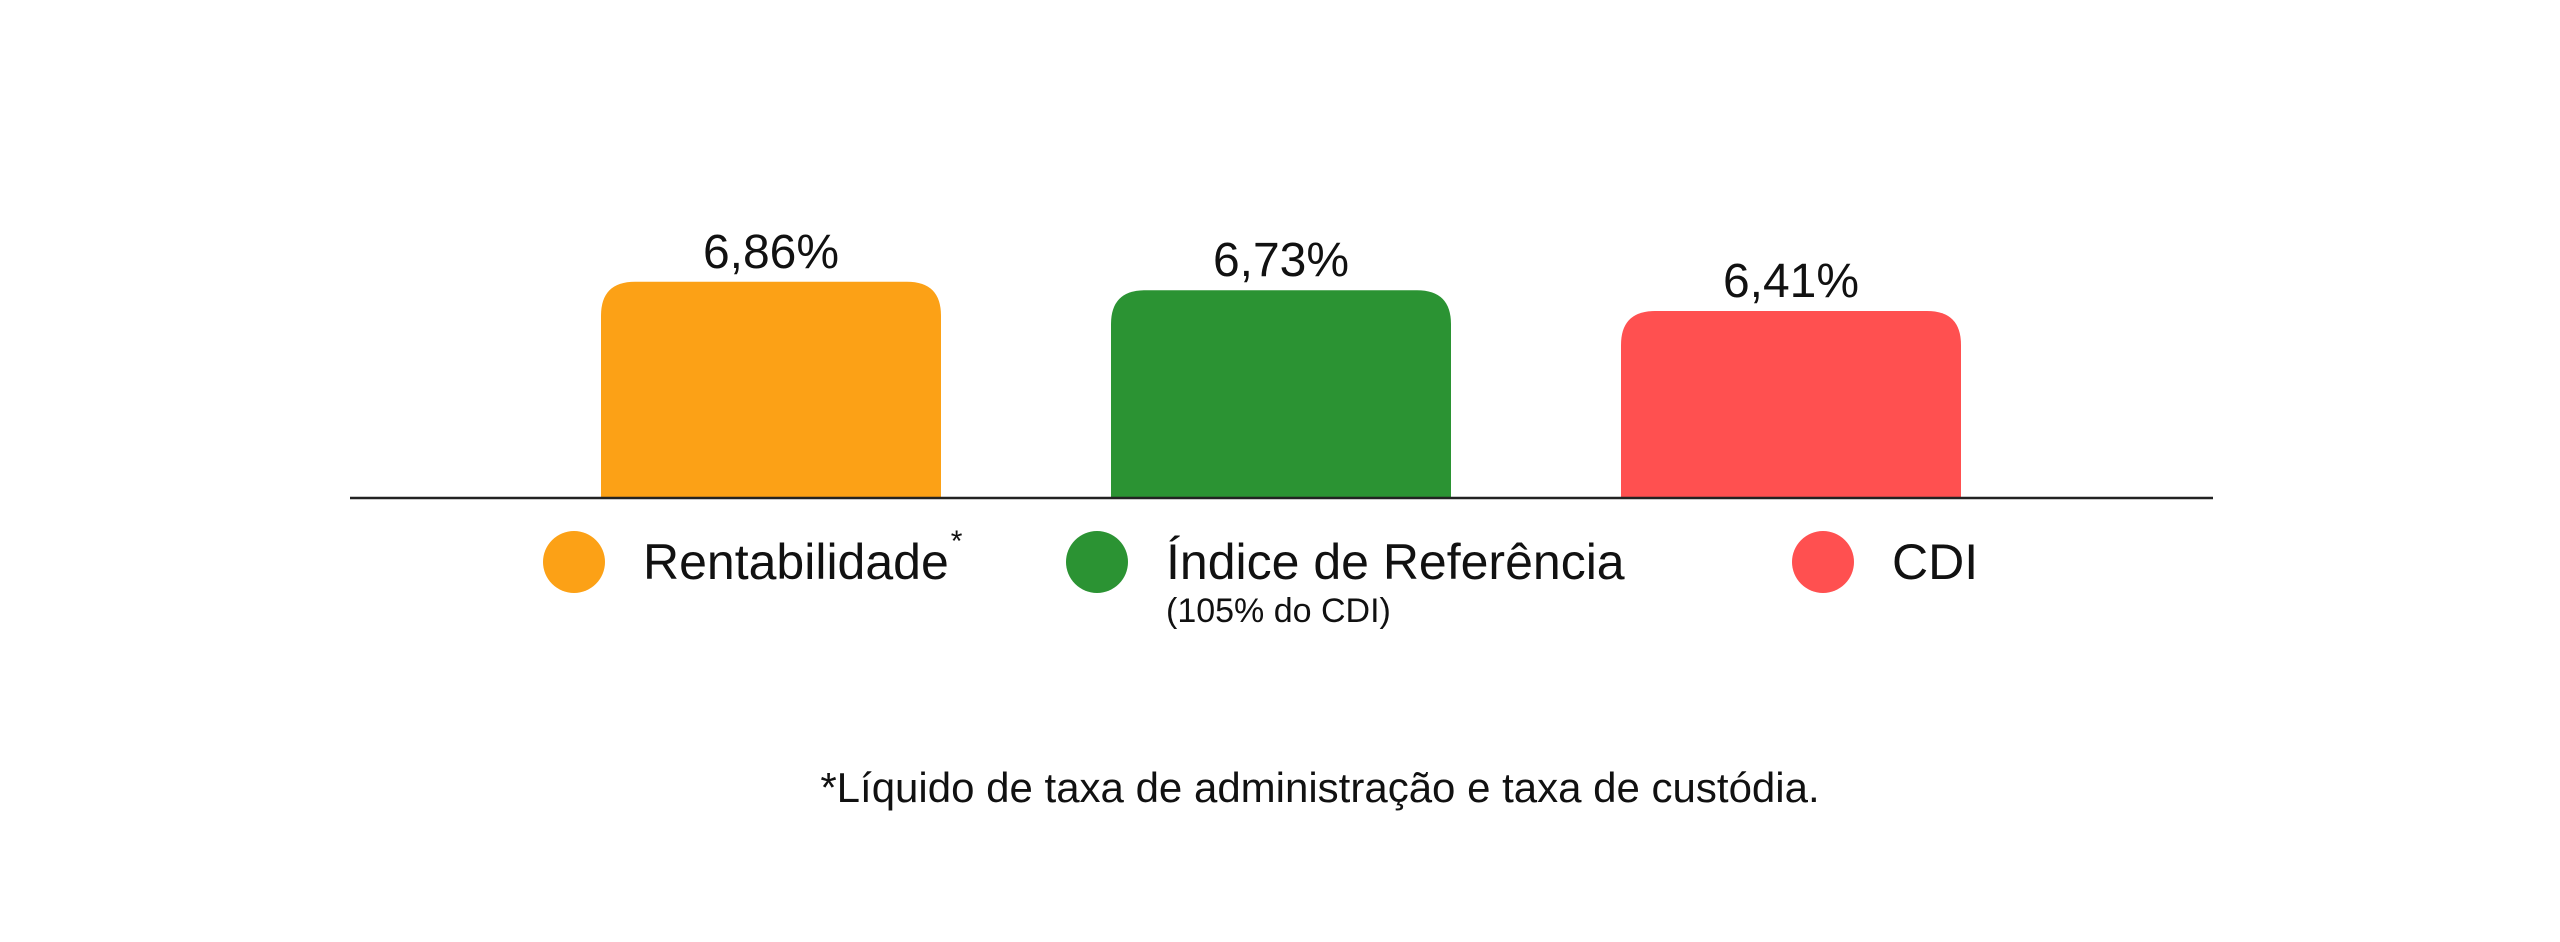 Image resolution: width=2560 pixels, height=942 pixels. Describe the element at coordinates (1791, 404) in the screenshot. I see `bar-cdi` at that location.